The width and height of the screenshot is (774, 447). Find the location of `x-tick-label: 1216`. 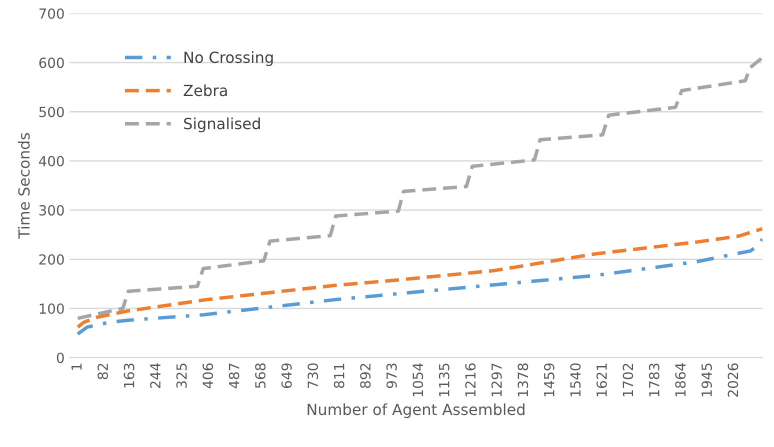

x-tick-label: 1216 is located at coordinates (470, 379).